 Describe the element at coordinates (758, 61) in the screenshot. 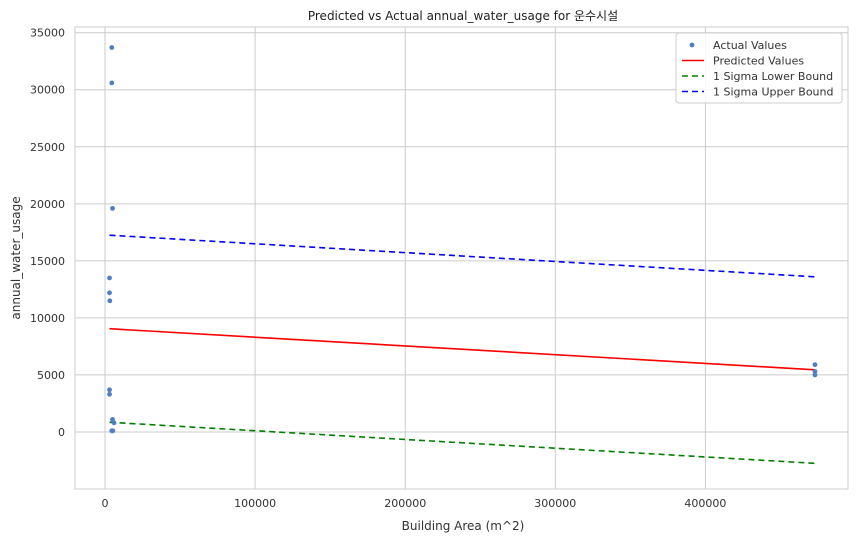

I see `legend-label: Predicted Values` at that location.